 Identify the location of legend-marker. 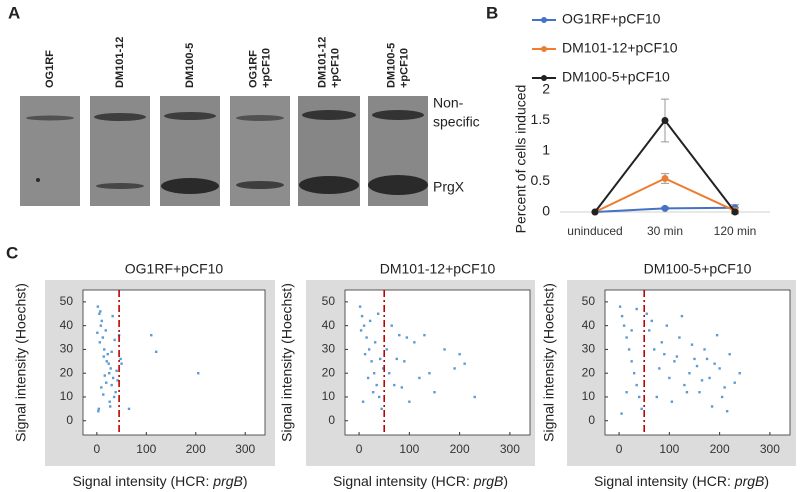
(544, 78).